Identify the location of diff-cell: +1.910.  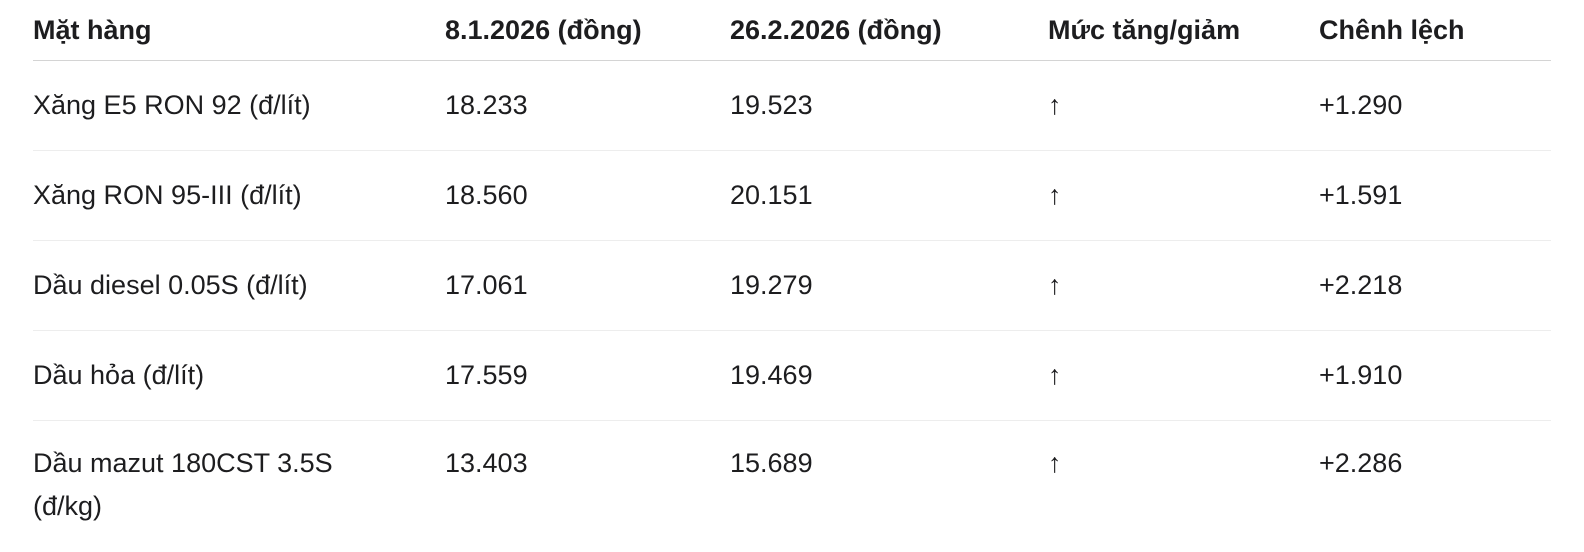
(1361, 375).